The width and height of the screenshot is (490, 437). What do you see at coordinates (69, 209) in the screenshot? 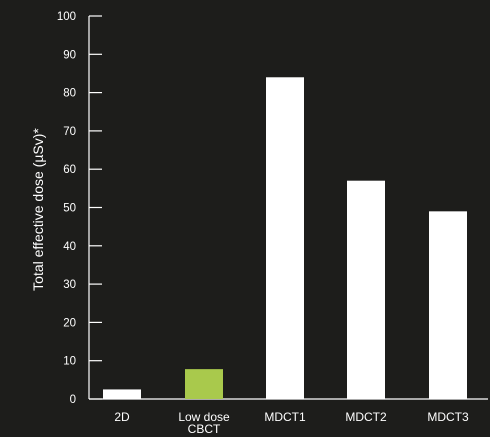
I see `y-tick-label: 50` at bounding box center [69, 209].